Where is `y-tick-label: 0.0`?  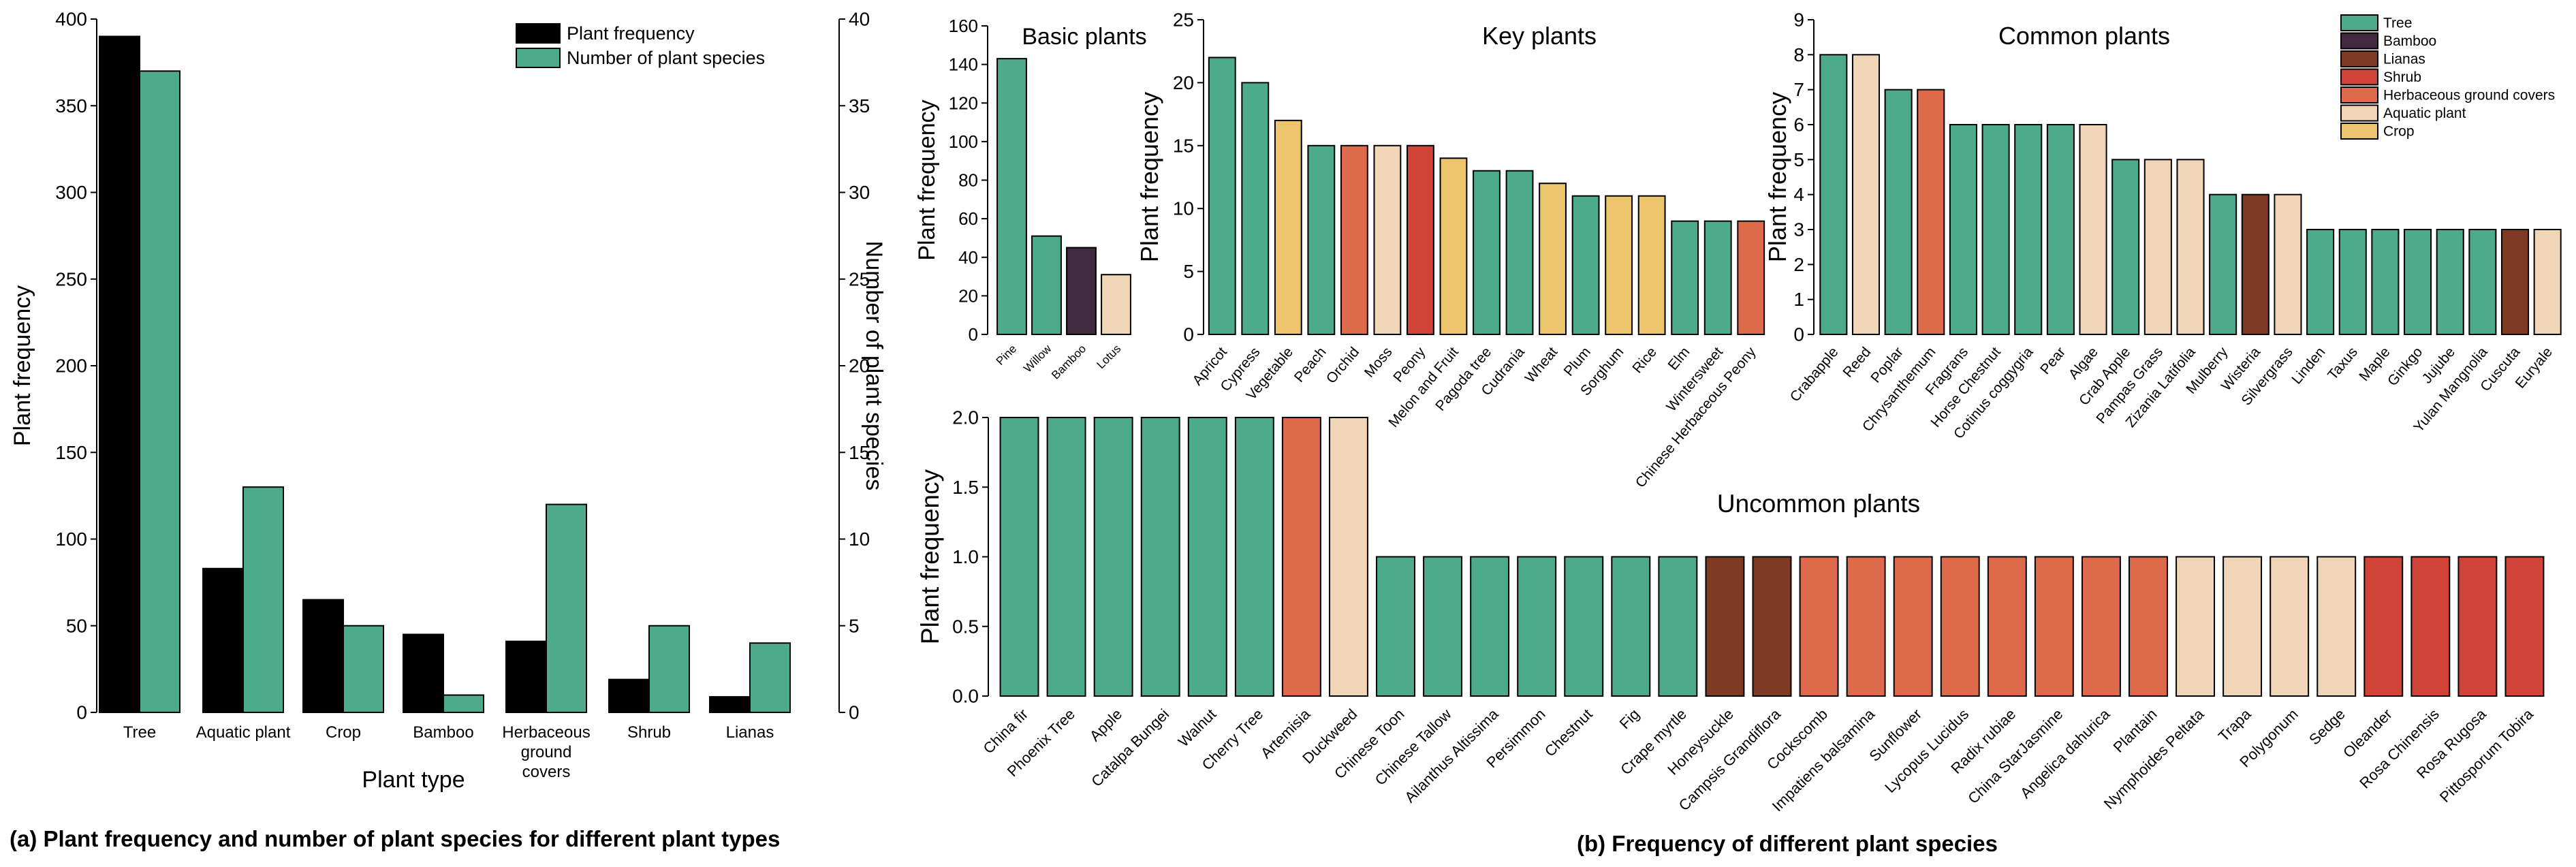
y-tick-label: 0.0 is located at coordinates (965, 696).